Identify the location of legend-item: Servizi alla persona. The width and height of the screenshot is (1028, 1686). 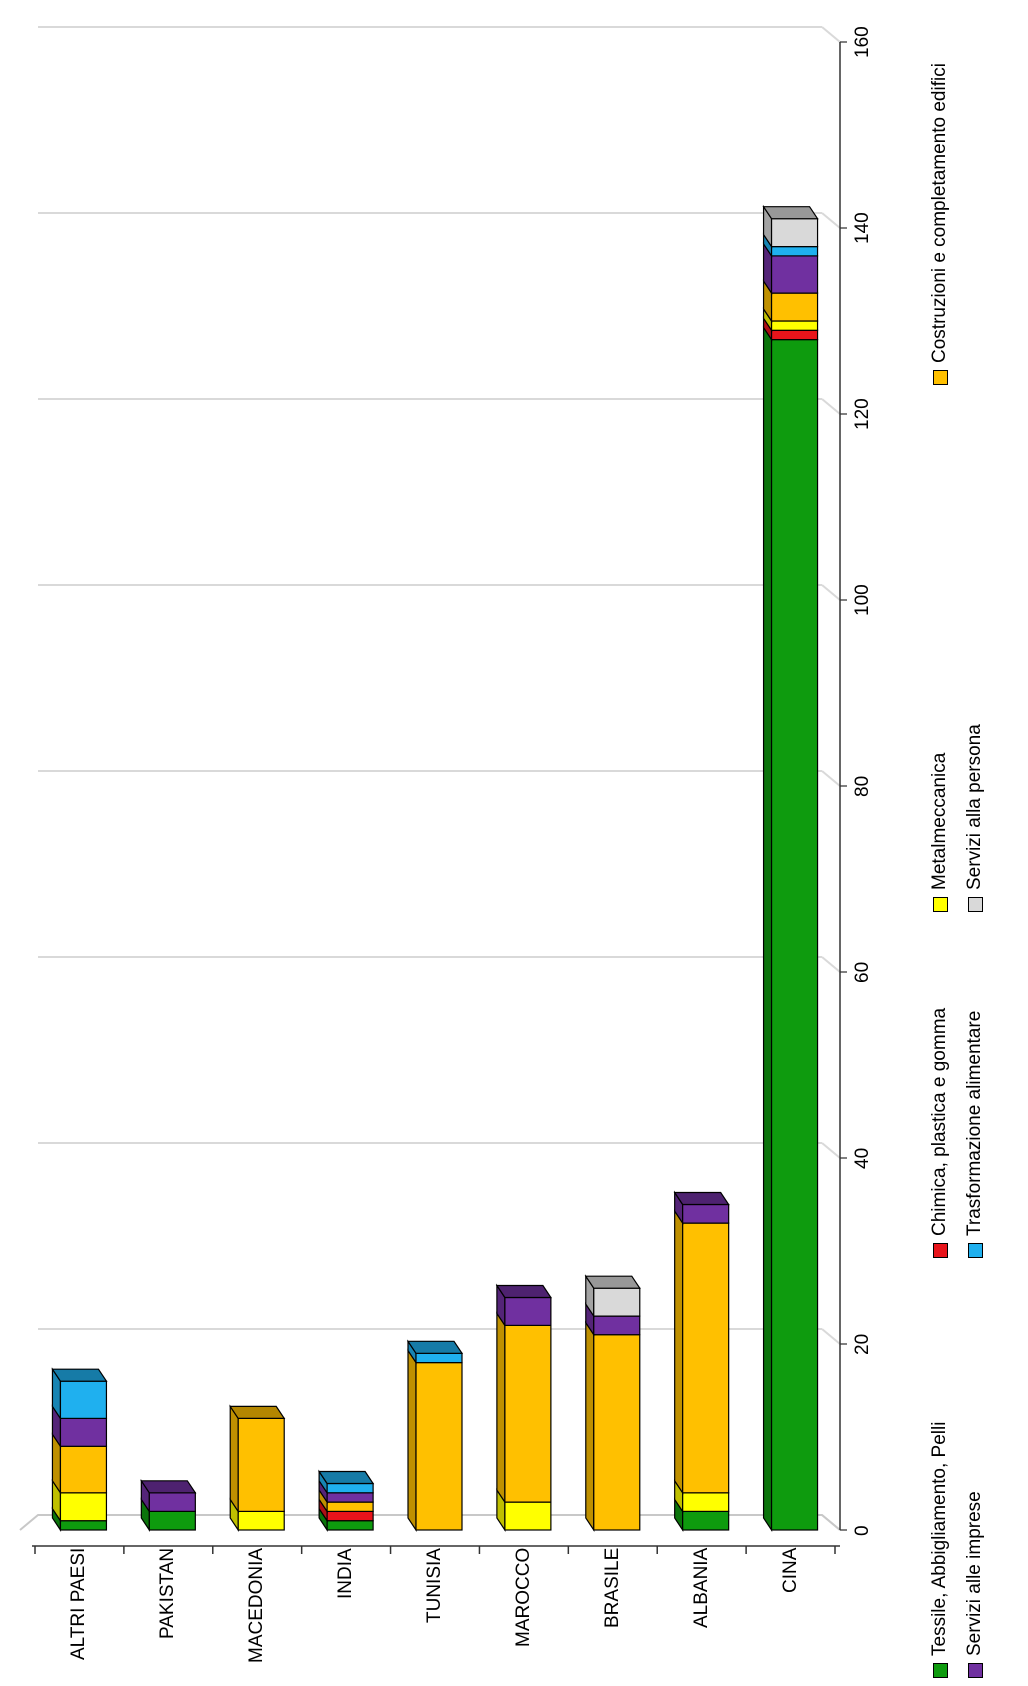
(975, 818).